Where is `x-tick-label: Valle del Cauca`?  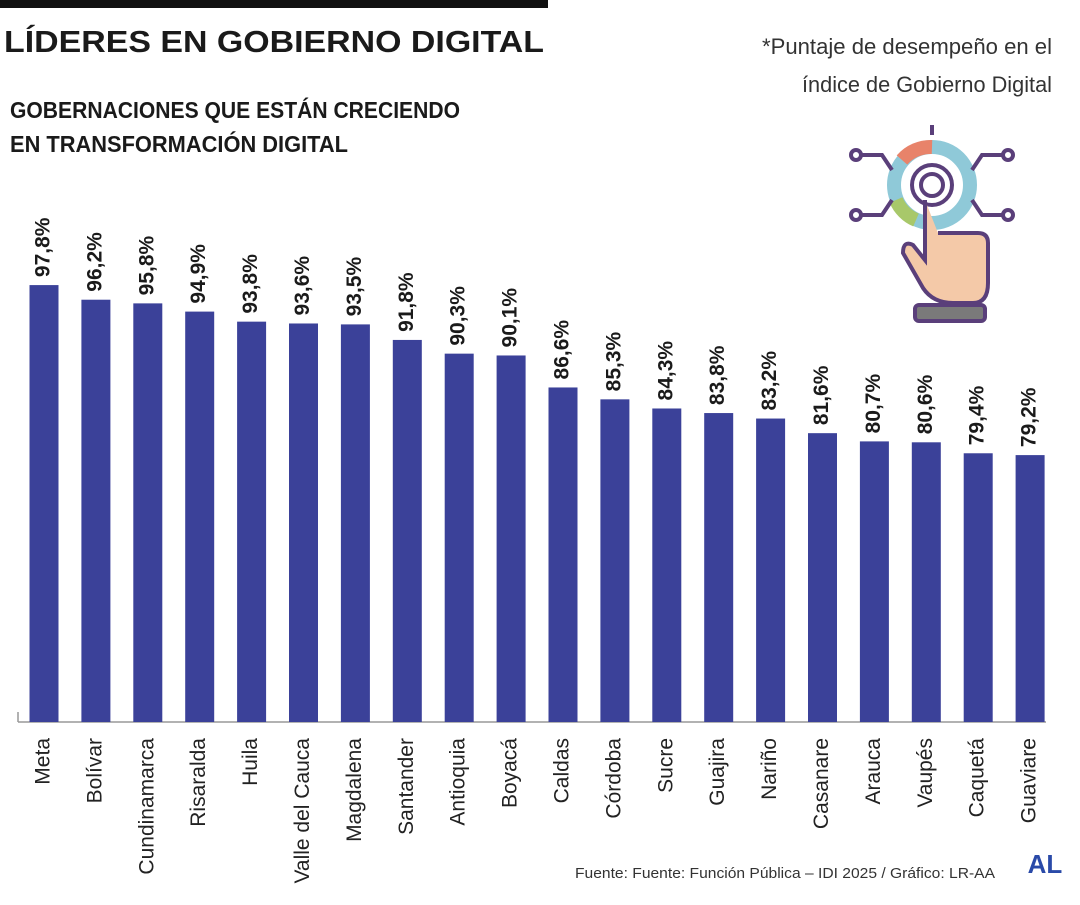
x-tick-label: Valle del Cauca is located at coordinates (302, 811).